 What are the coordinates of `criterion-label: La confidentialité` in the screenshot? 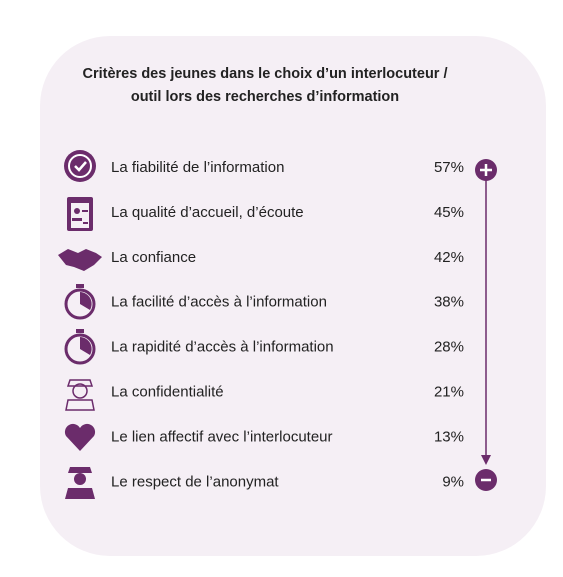 It's located at (167, 391).